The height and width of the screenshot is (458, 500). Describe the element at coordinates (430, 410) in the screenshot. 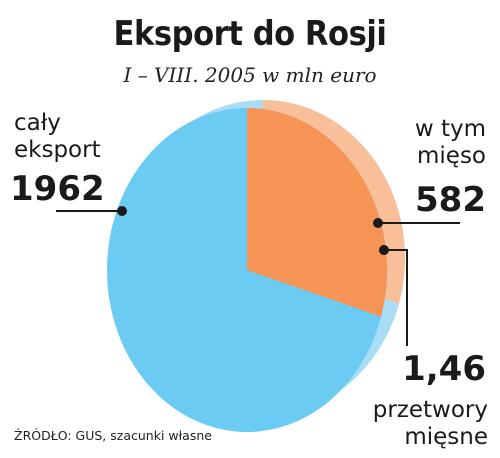

I see `label-processed-line1: przetwory` at that location.